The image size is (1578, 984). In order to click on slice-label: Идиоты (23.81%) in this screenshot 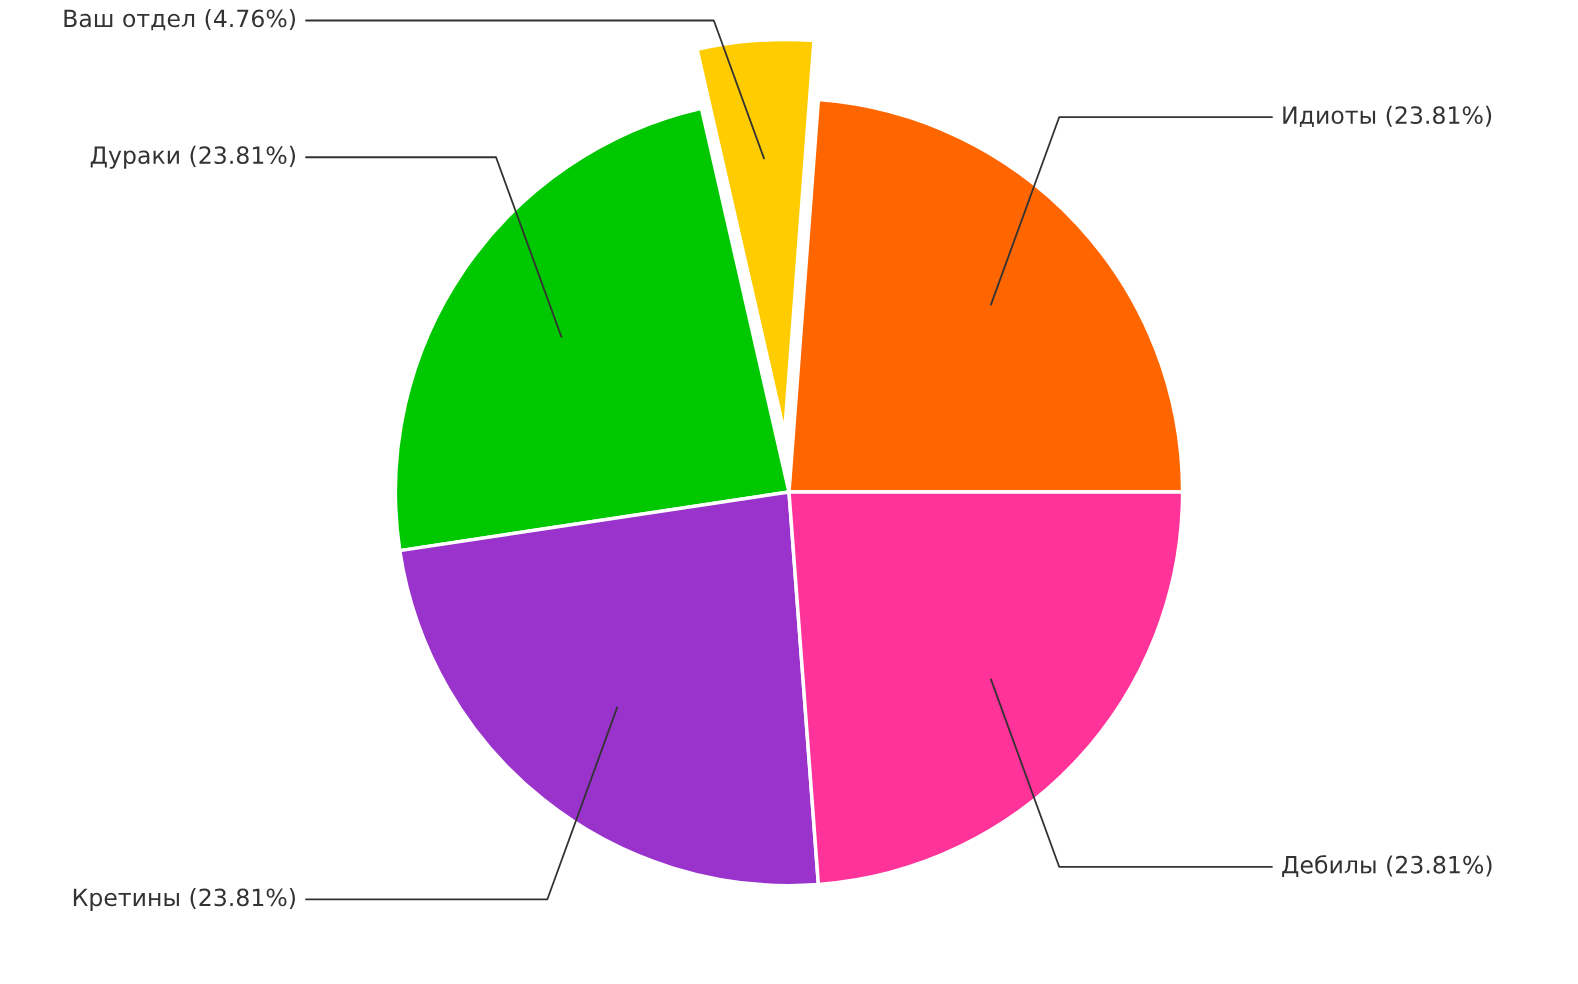, I will do `click(1387, 116)`.